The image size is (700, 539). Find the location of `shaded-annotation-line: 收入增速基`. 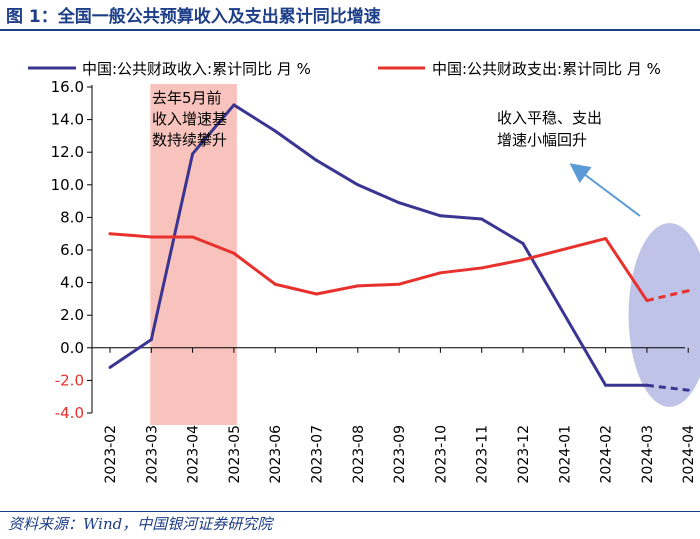

shaded-annotation-line: 收入增速基 is located at coordinates (189, 119).